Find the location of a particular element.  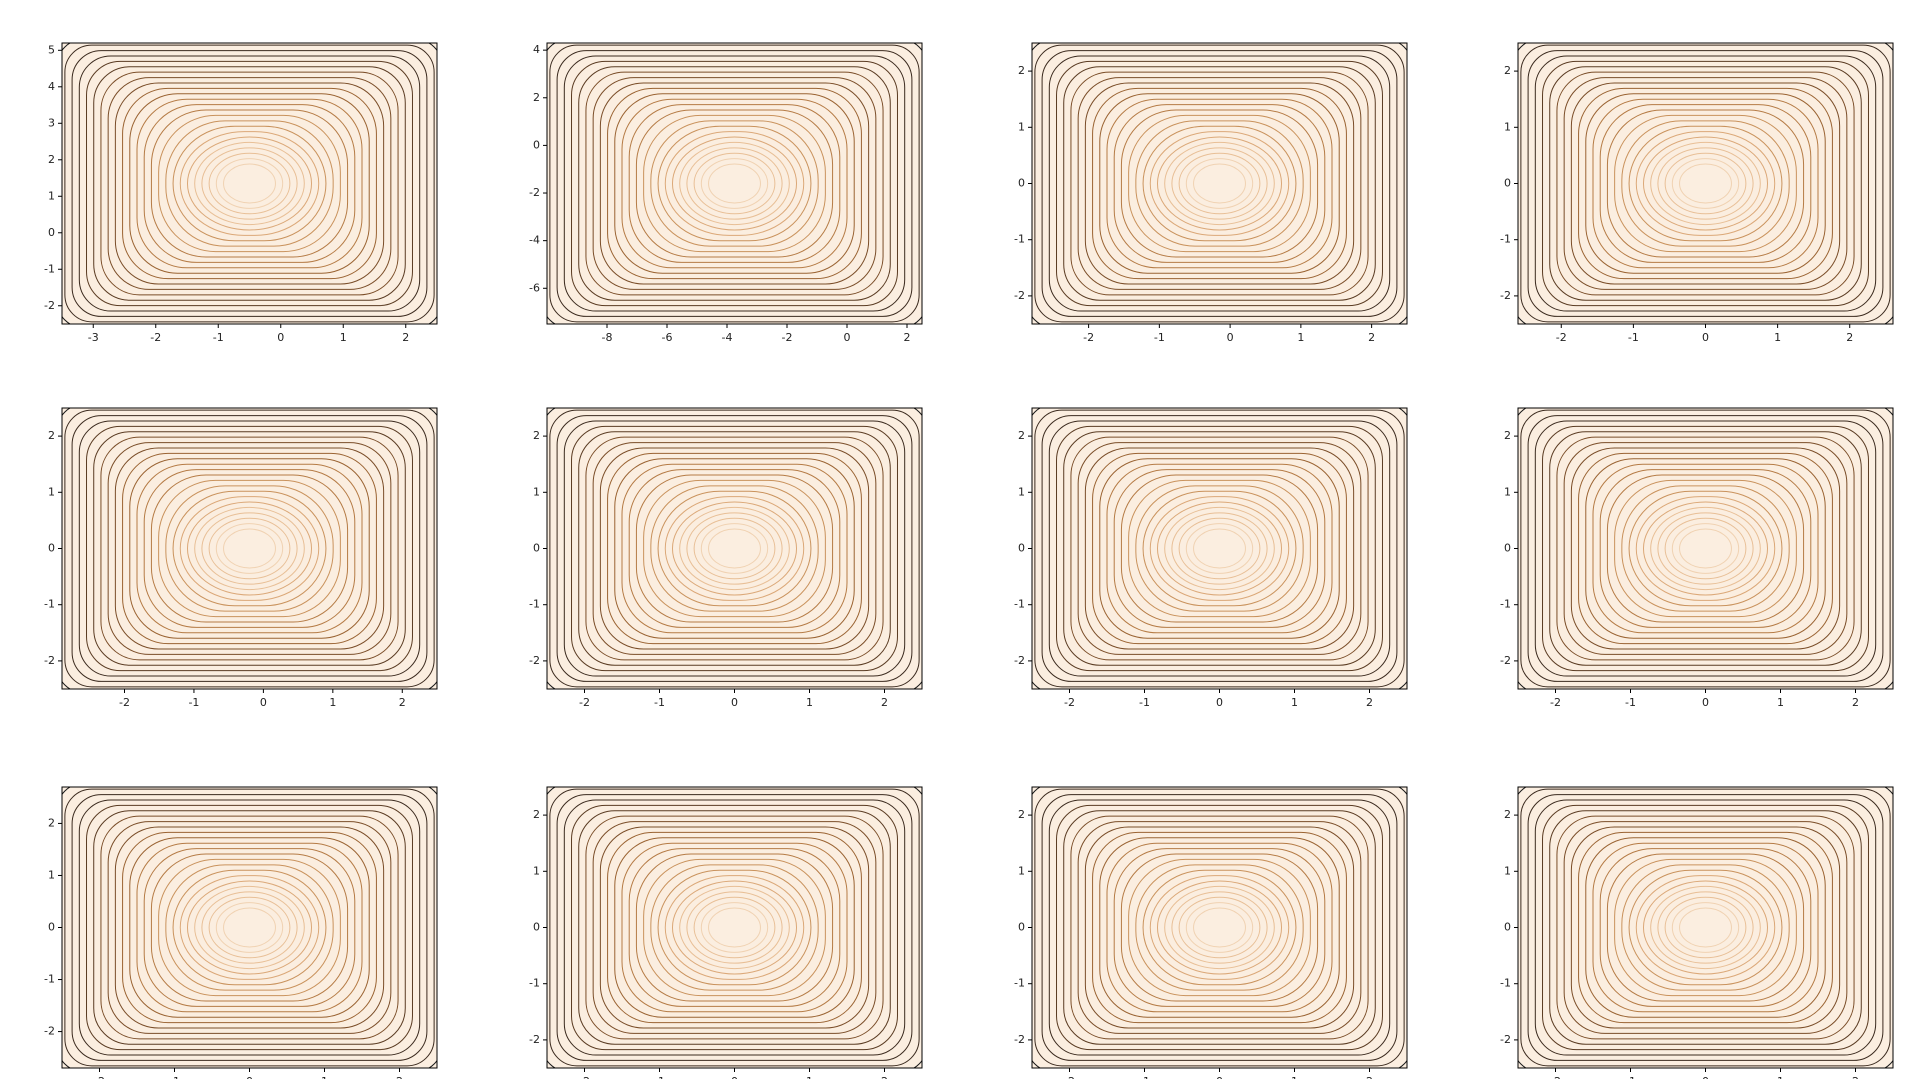

y-tick-label: 3 is located at coordinates (51, 122).